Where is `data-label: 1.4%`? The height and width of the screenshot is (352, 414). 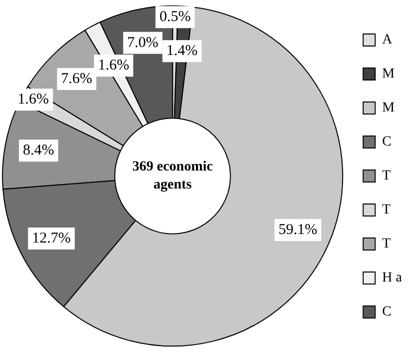 data-label: 1.4% is located at coordinates (182, 51).